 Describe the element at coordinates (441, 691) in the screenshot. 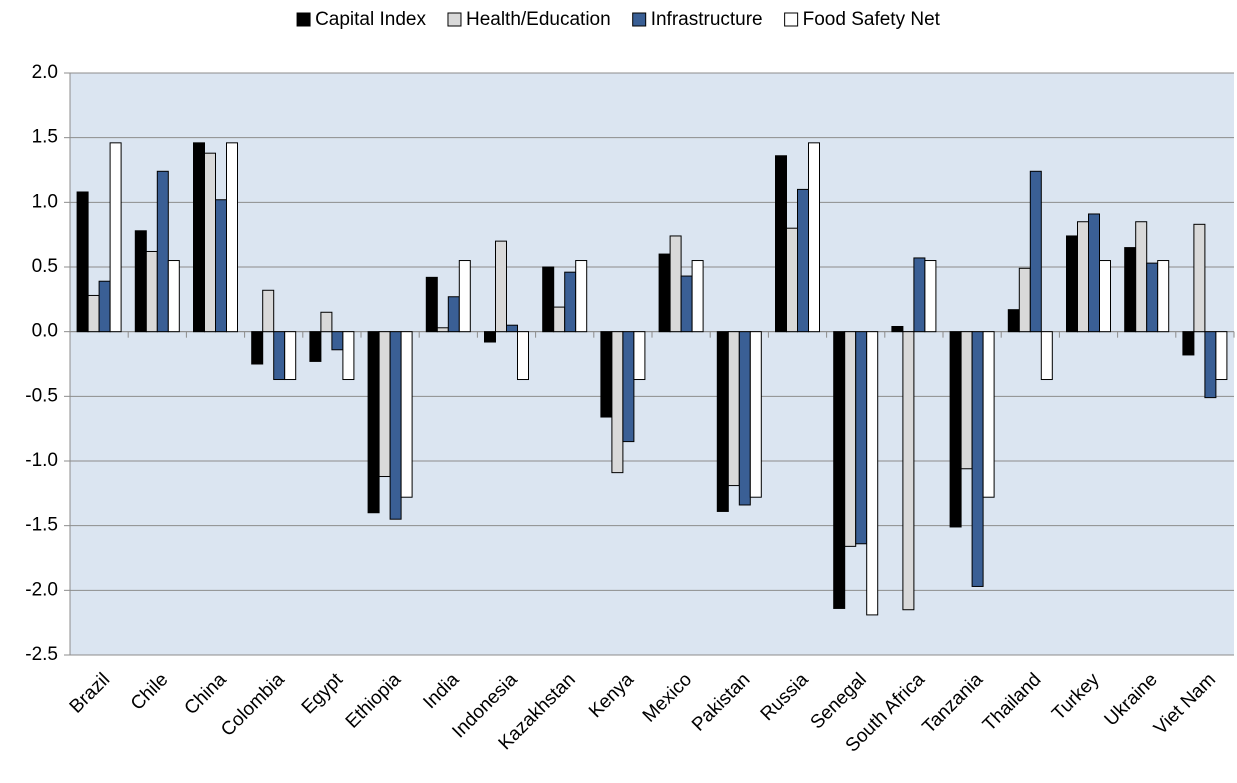

I see `x-tick-label: India` at that location.